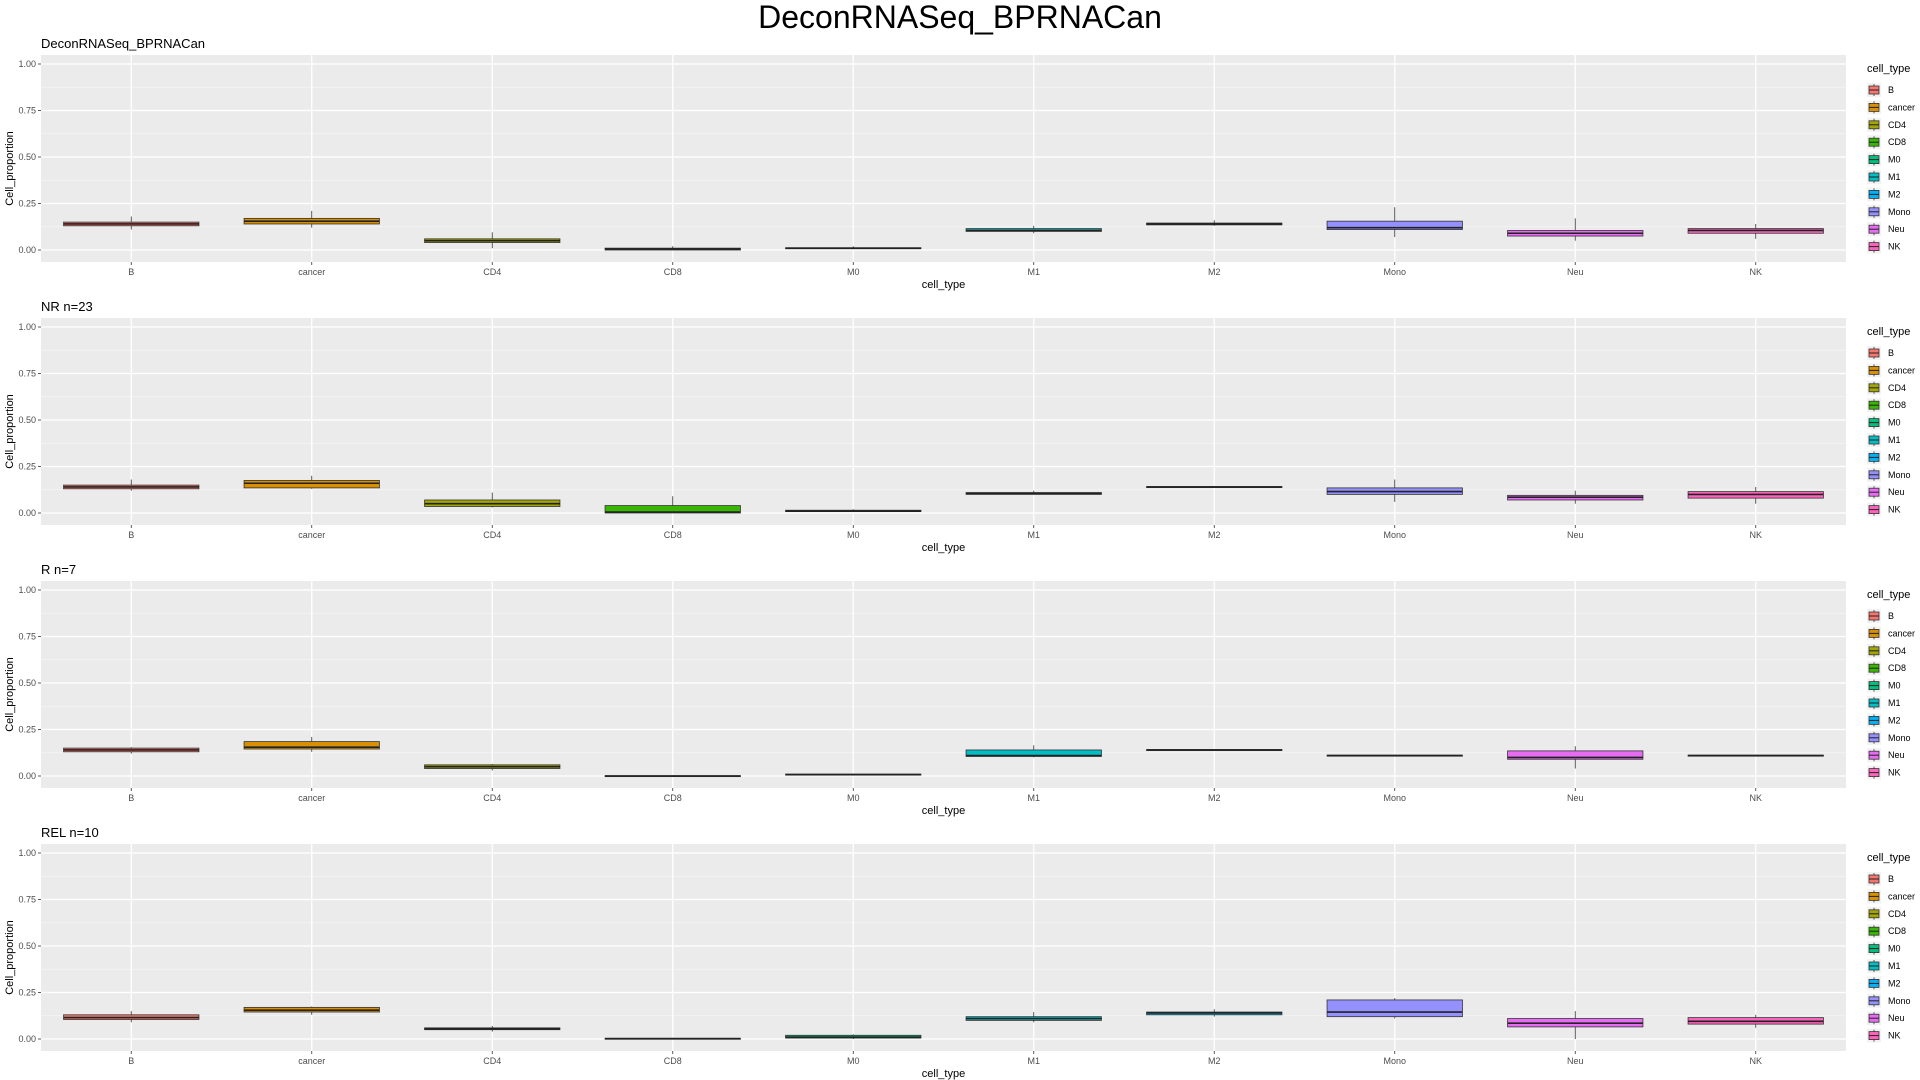 Image resolution: width=1920 pixels, height=1080 pixels. I want to click on panel-title: NR n=23, so click(67, 306).